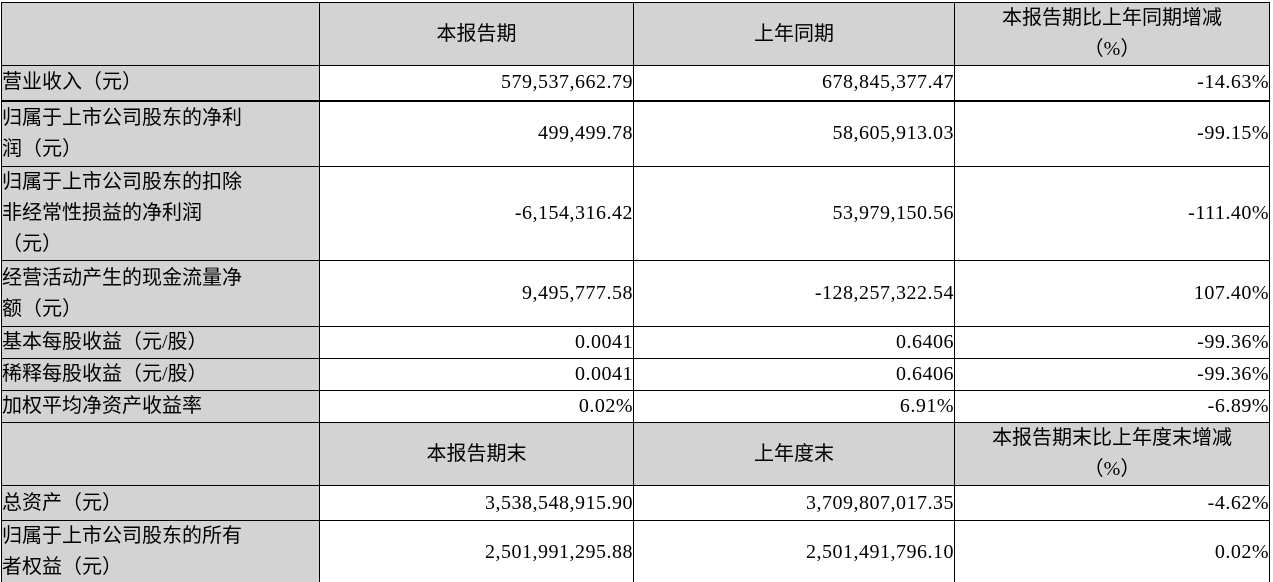 The image size is (1273, 582). What do you see at coordinates (794, 34) in the screenshot?
I see `section1-header-prior-period: 上年同期` at bounding box center [794, 34].